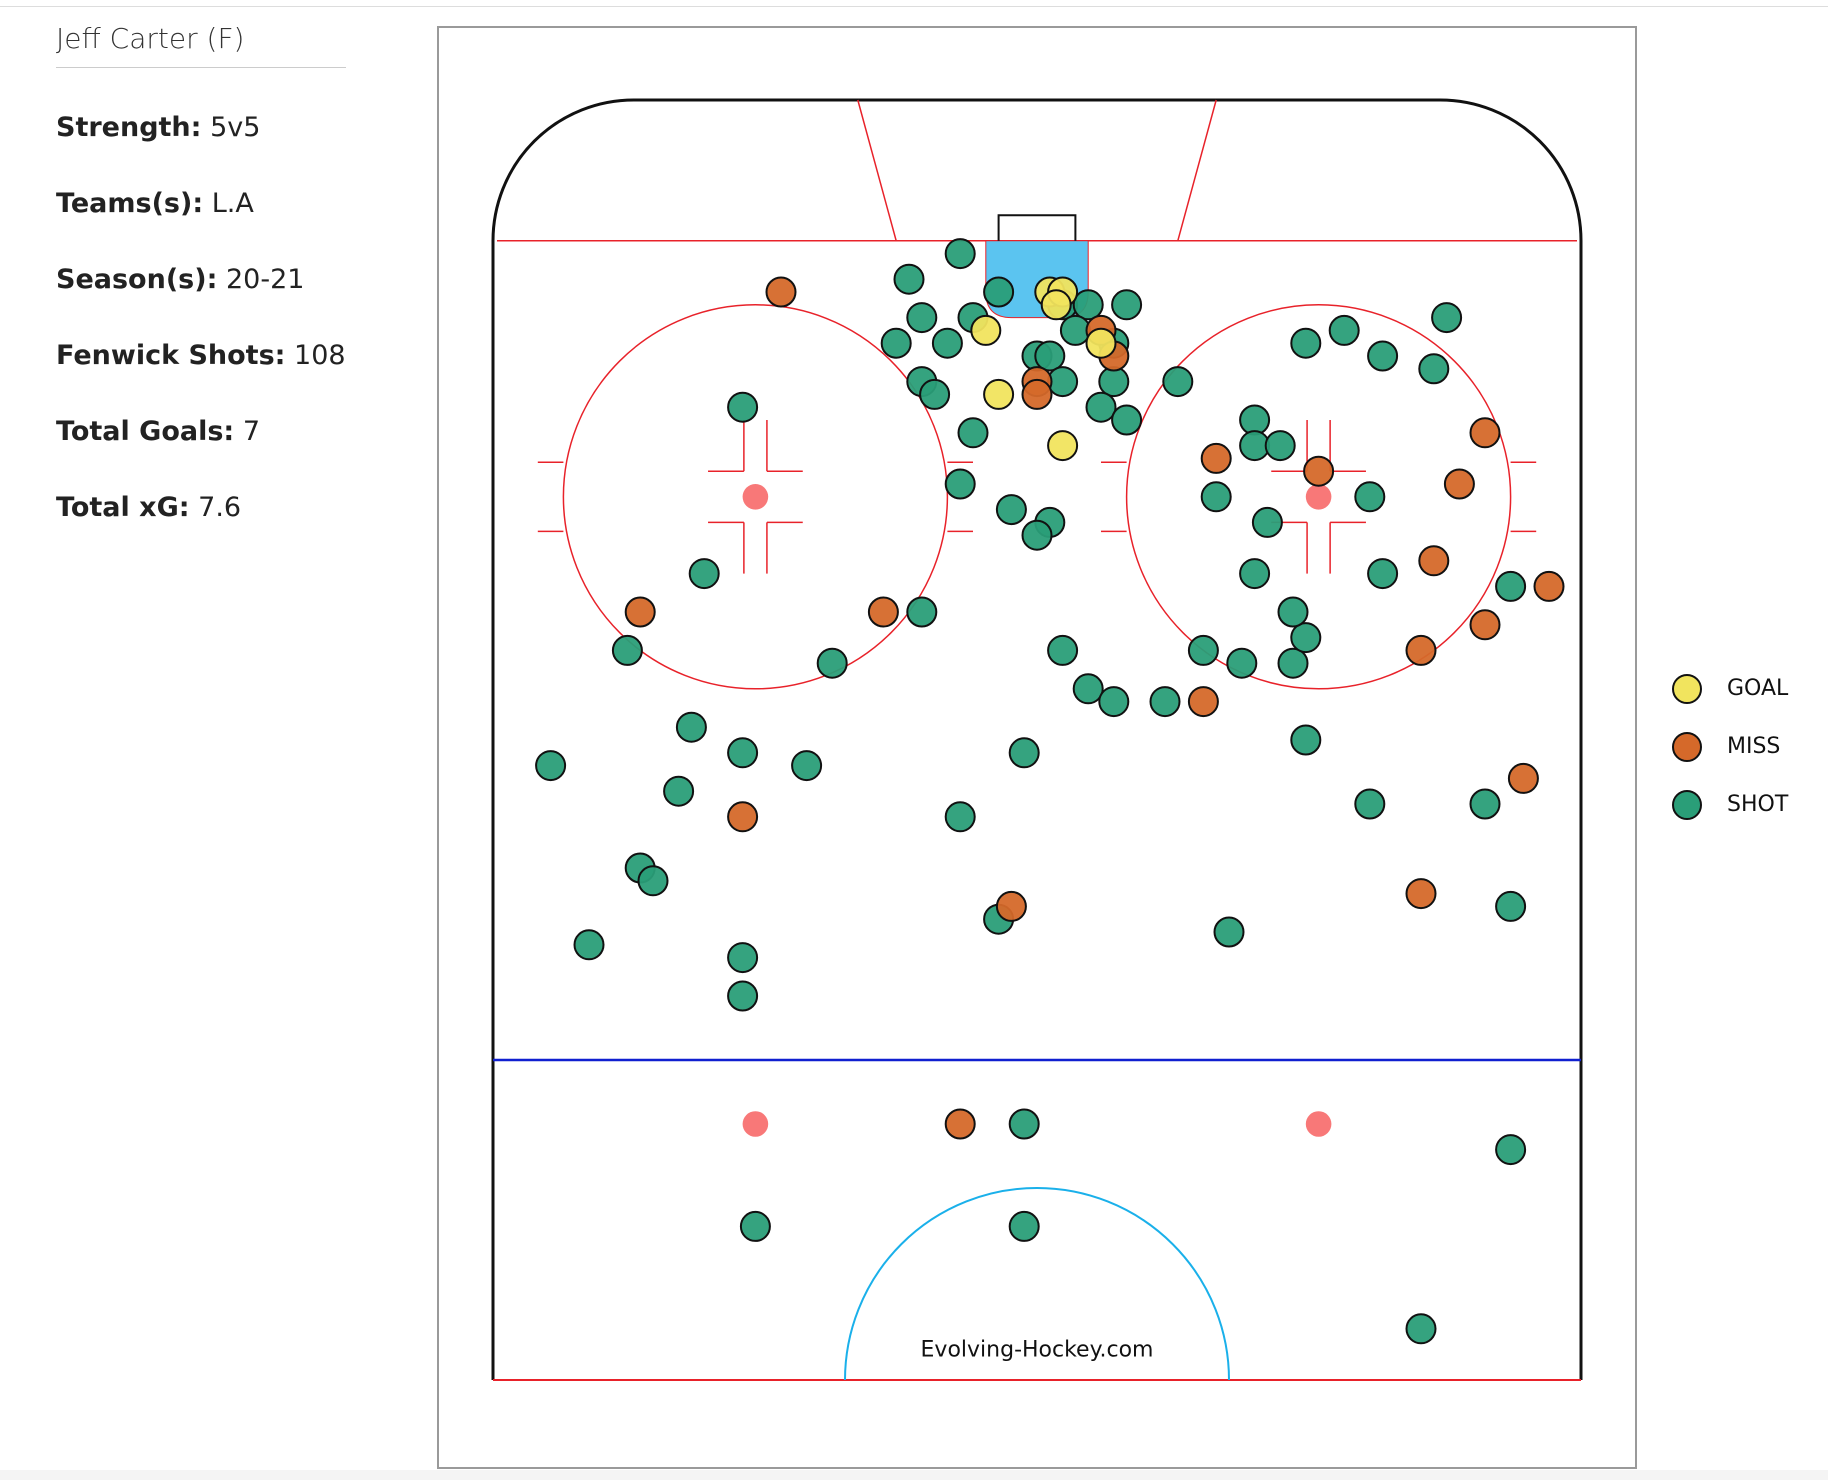 Image resolution: width=1828 pixels, height=1480 pixels. I want to click on legend-label: SHOT, so click(1758, 804).